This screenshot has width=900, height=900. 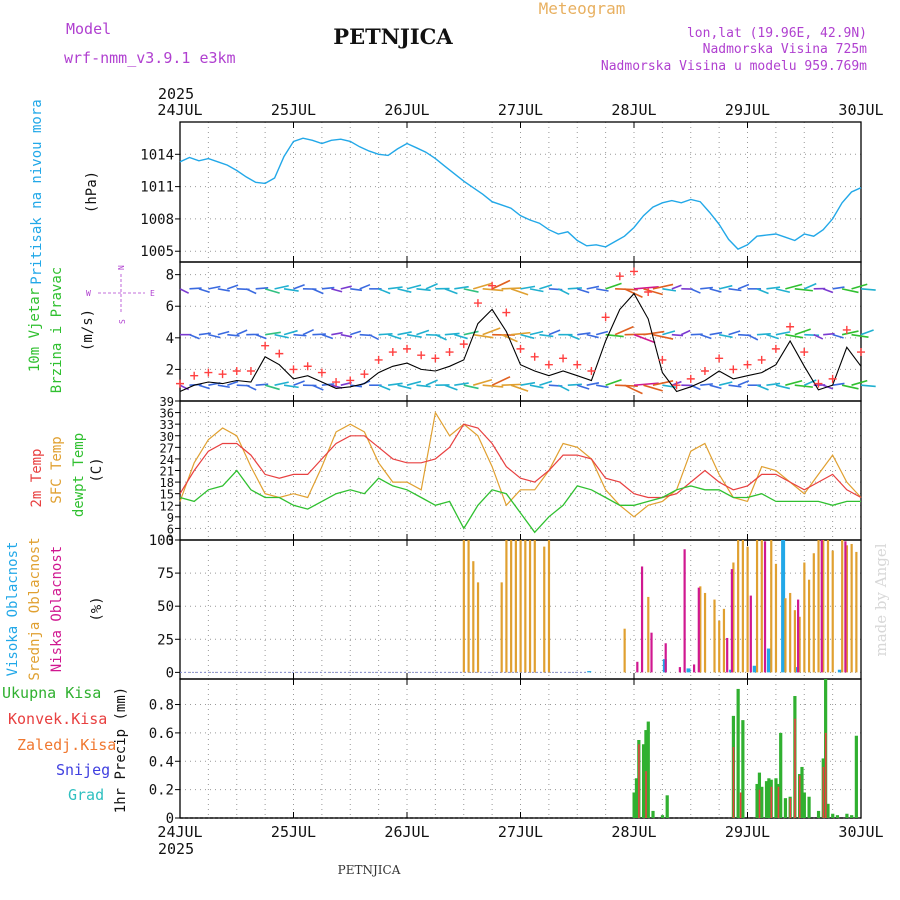 What do you see at coordinates (79, 475) in the screenshot?
I see `temp-ylabel-dewpt: dewpt Temp` at bounding box center [79, 475].